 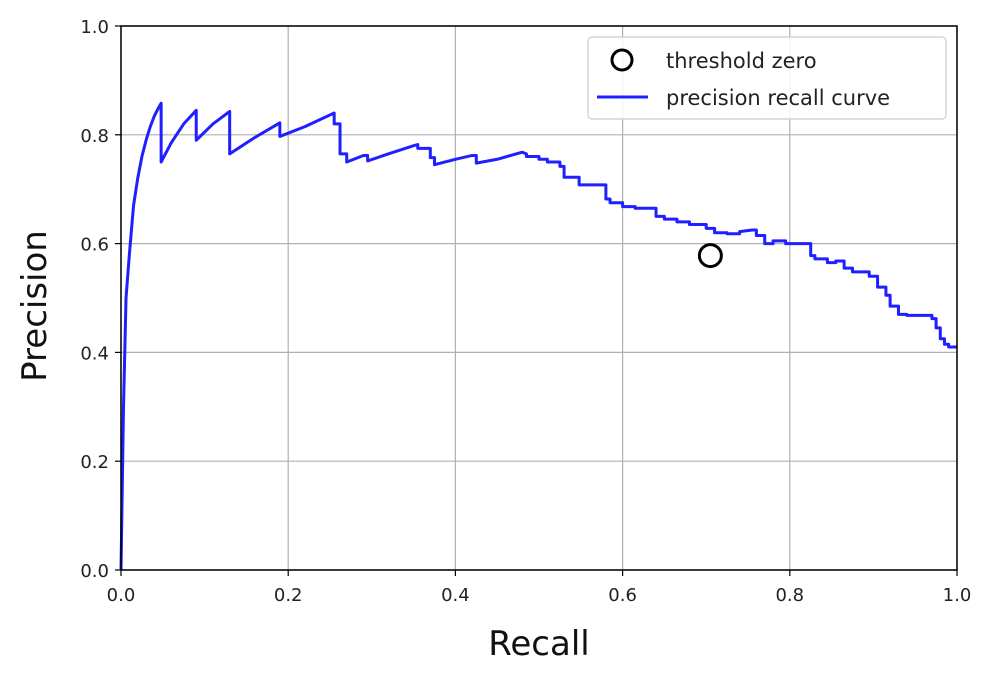 I want to click on x-tick-label: 0.6, so click(x=622, y=595).